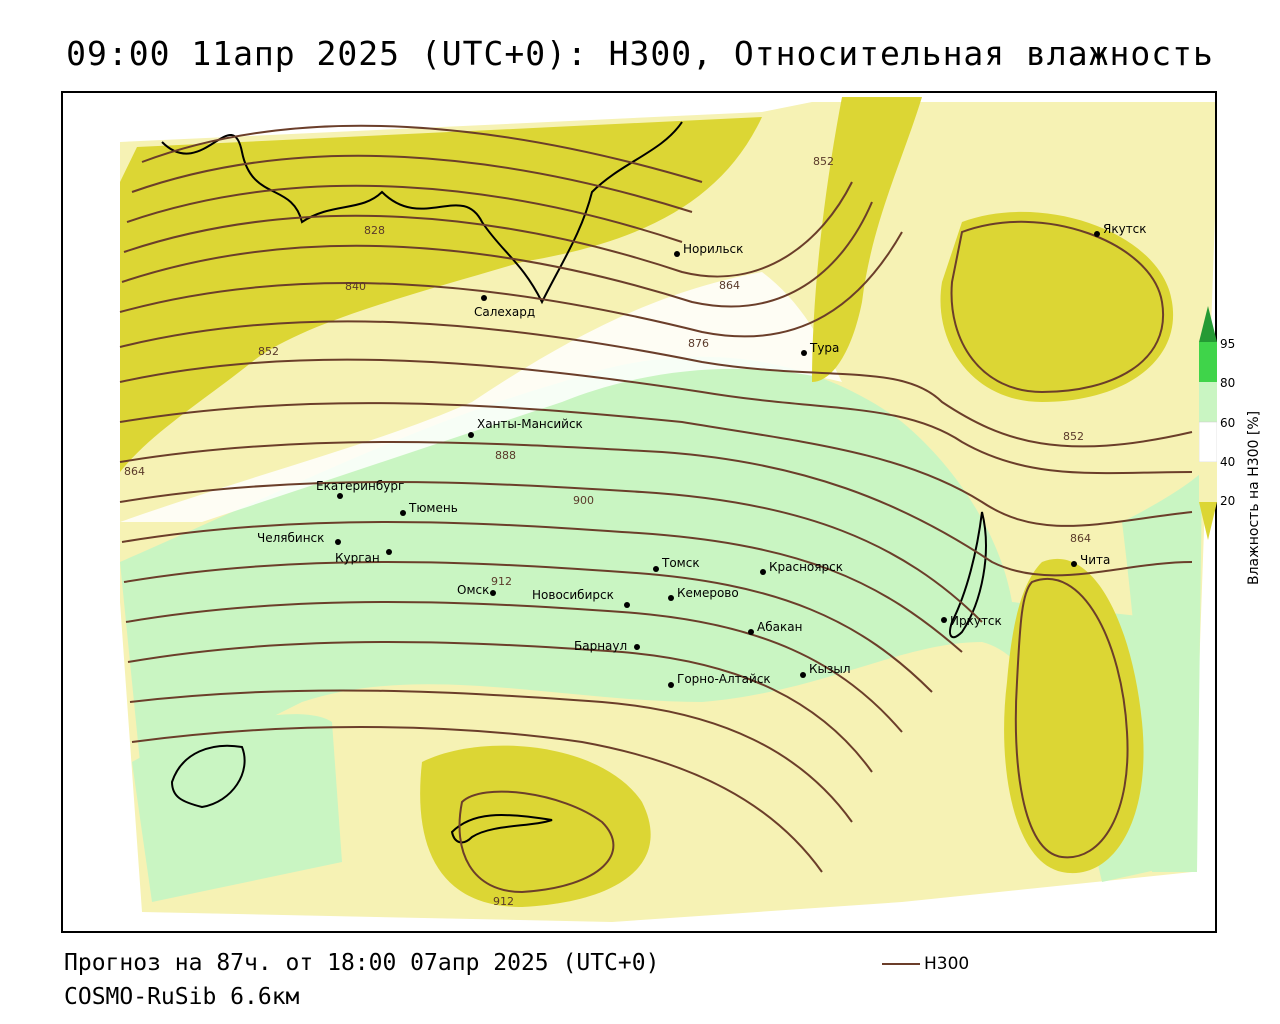 The width and height of the screenshot is (1280, 1024). Describe the element at coordinates (947, 964) in the screenshot. I see `h300-legend-label: H300` at that location.